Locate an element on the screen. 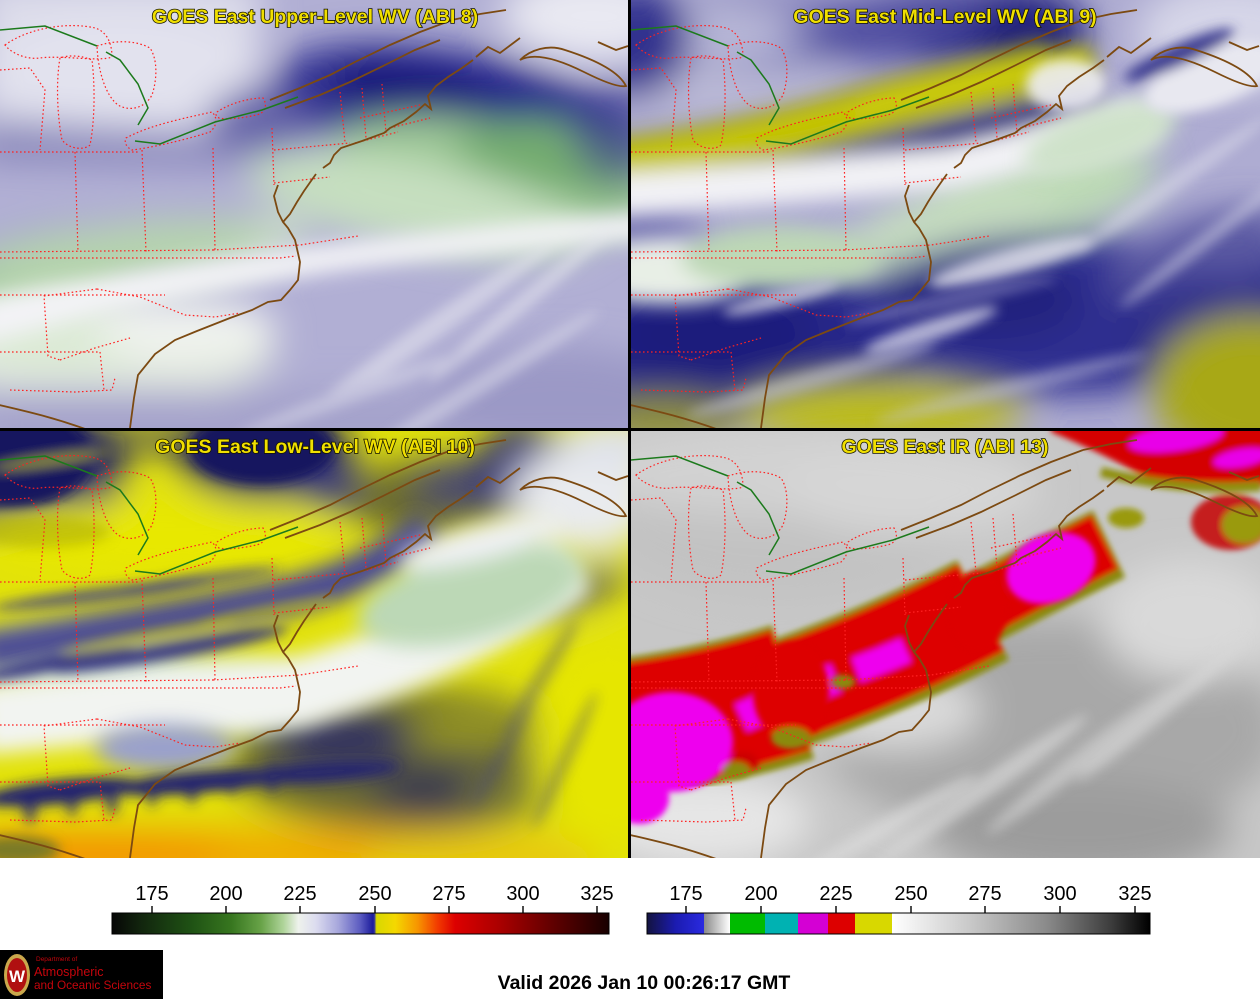 The height and width of the screenshot is (999, 1260). svg-text: W is located at coordinates (17, 976).